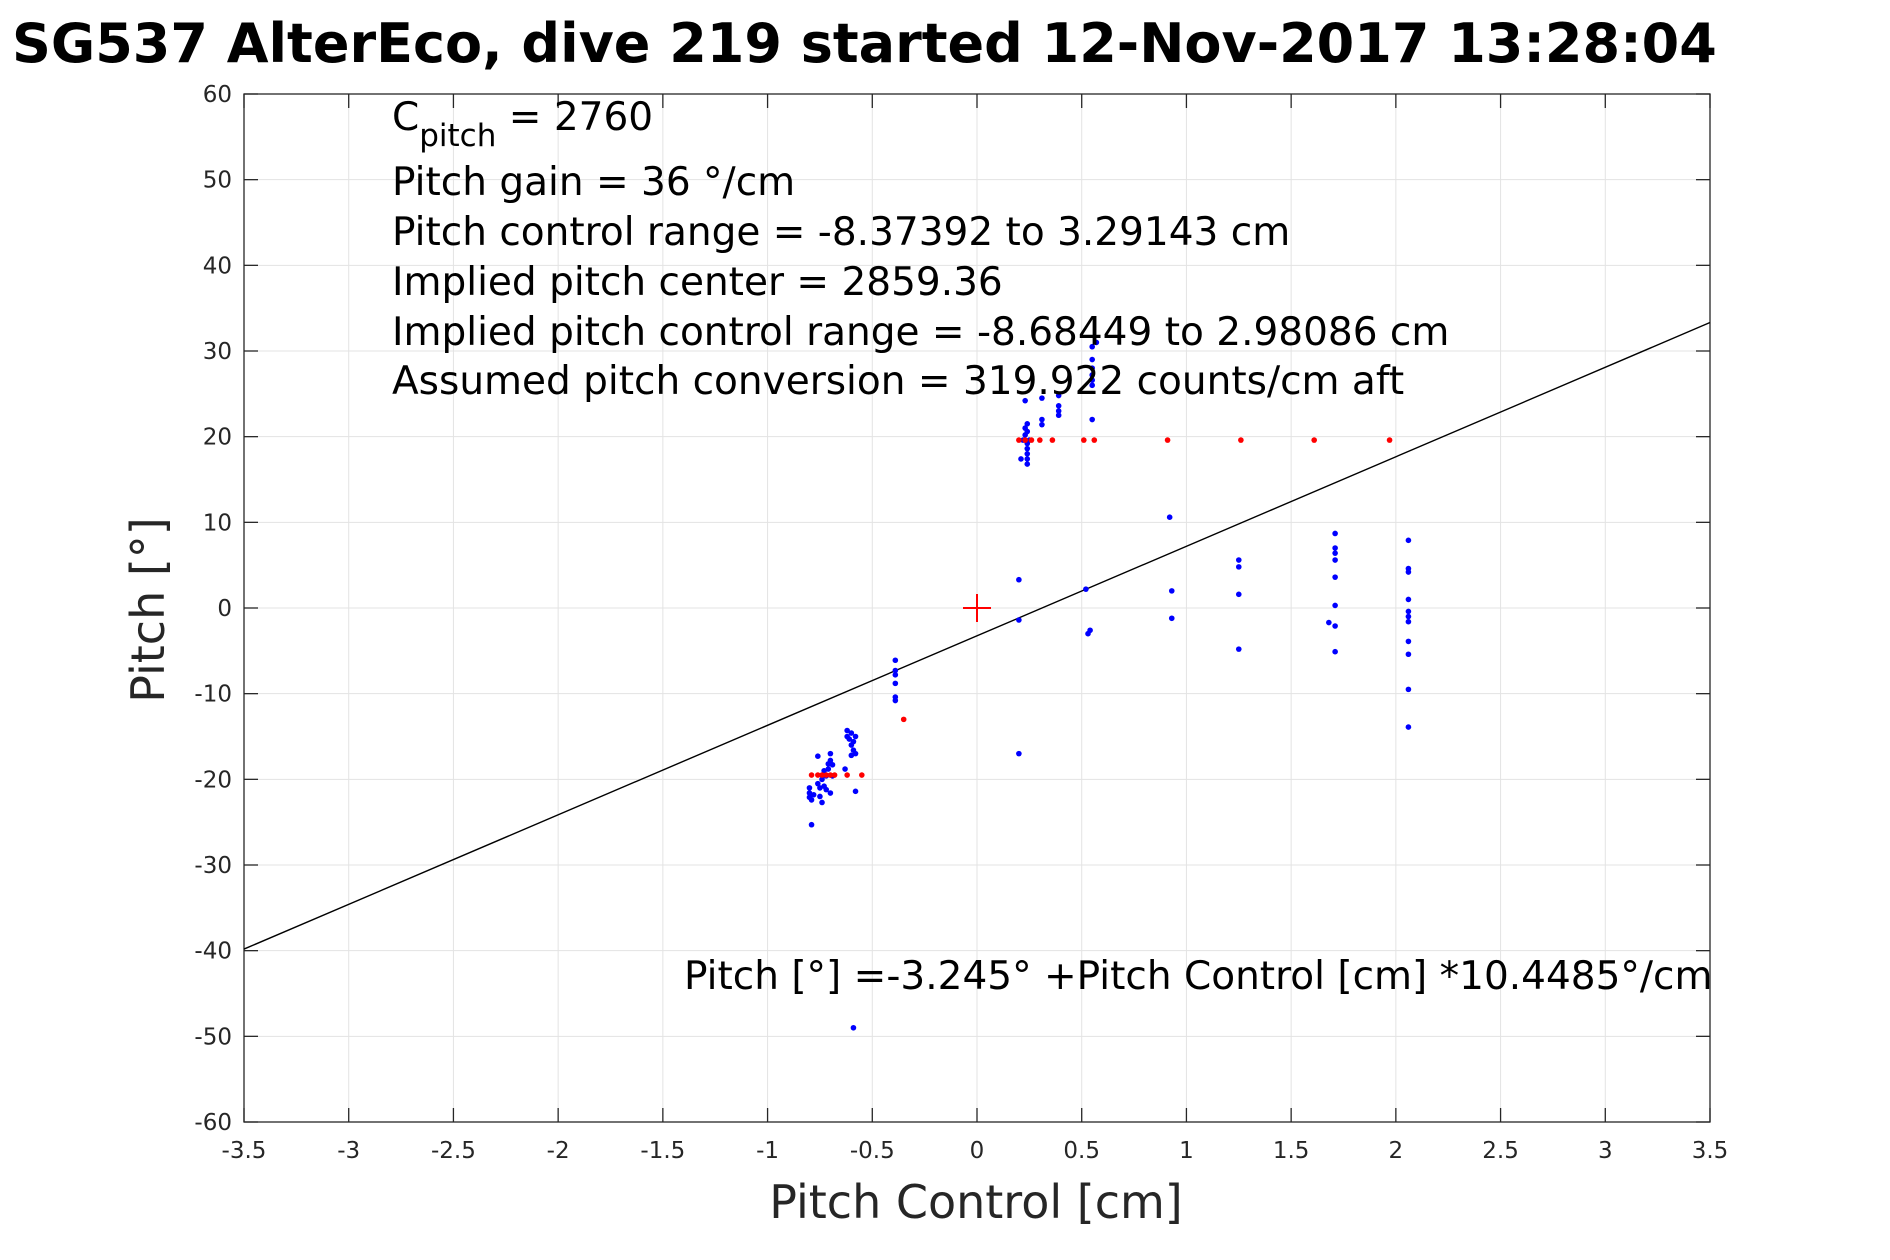  What do you see at coordinates (1396, 1151) in the screenshot?
I see `x-tick-label: 2` at bounding box center [1396, 1151].